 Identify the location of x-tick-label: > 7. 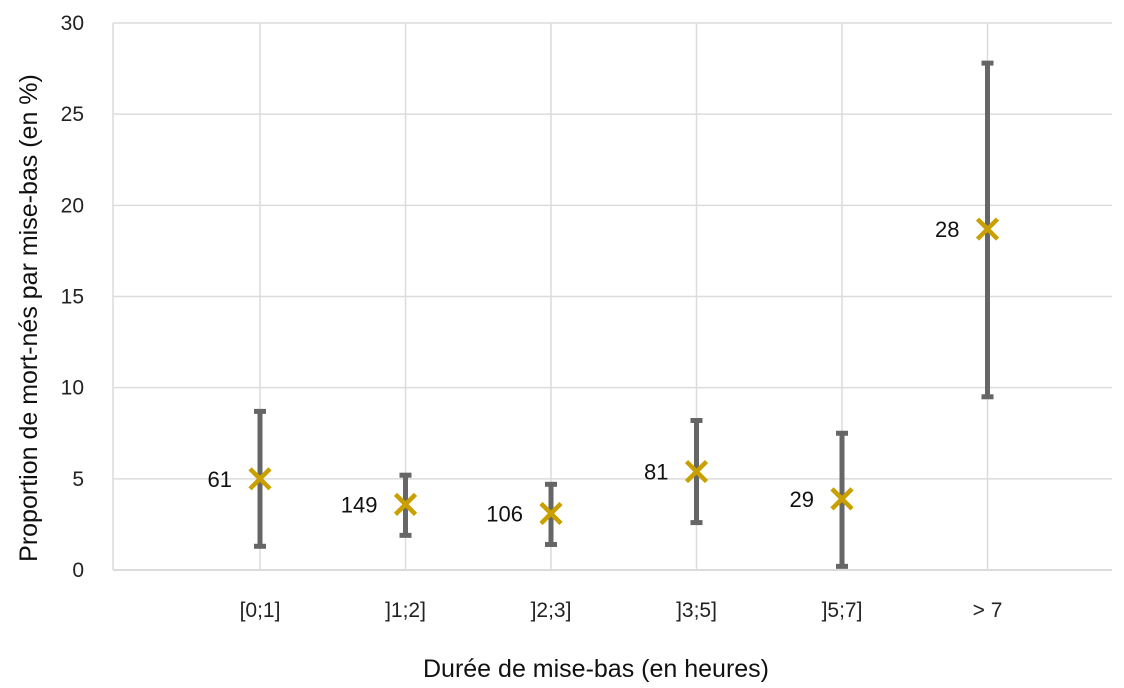
(988, 610).